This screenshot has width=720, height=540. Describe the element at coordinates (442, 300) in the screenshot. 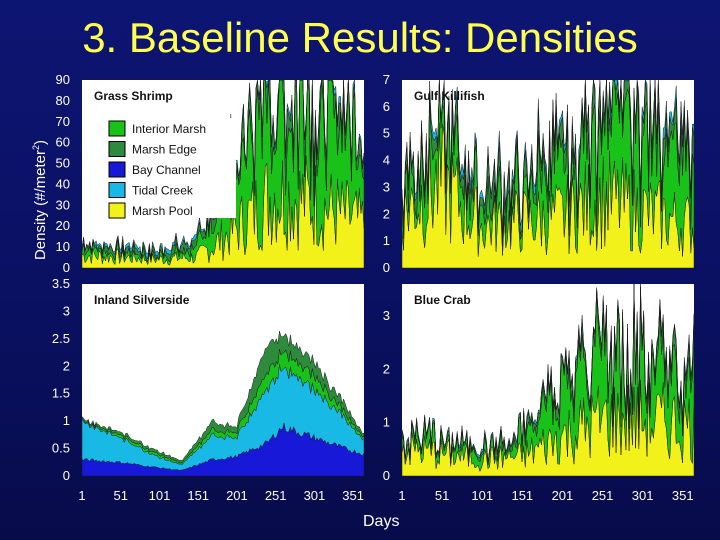

I see `panel-title: Blue Crab` at that location.